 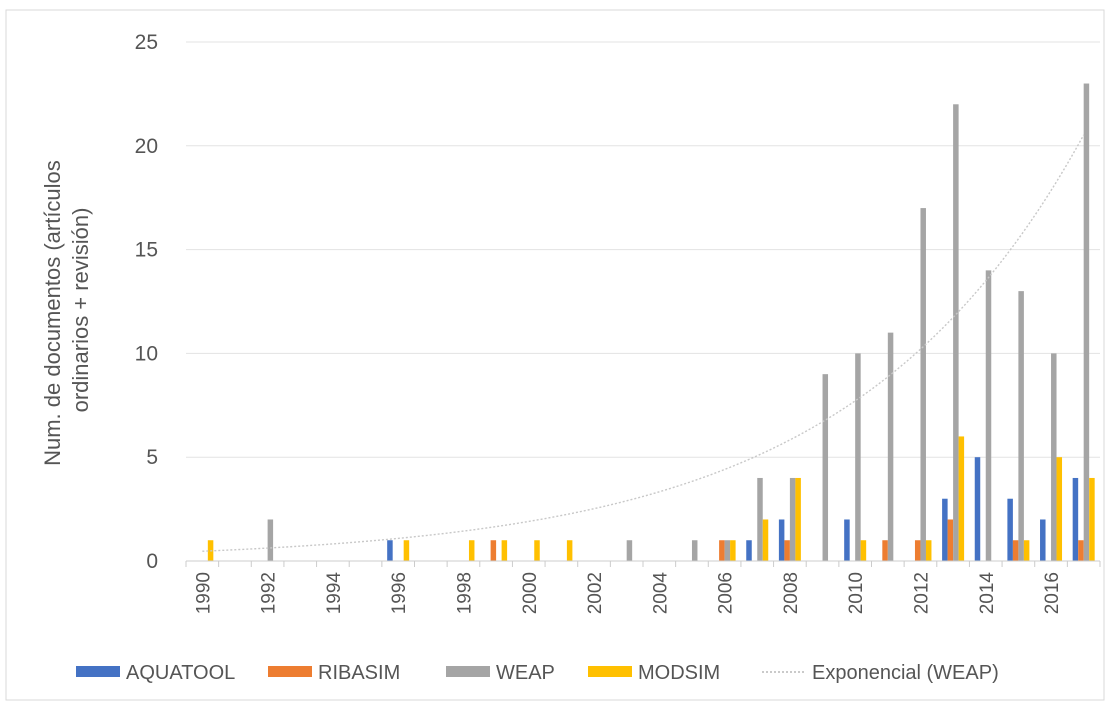 I want to click on x-tick-label: 1998, so click(x=465, y=593).